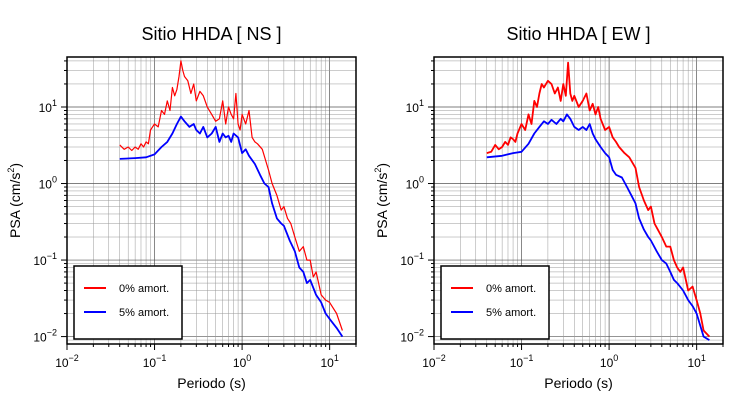  Describe the element at coordinates (211, 34) in the screenshot. I see `chart-title: Sitio HHDA [ NS ]` at that location.